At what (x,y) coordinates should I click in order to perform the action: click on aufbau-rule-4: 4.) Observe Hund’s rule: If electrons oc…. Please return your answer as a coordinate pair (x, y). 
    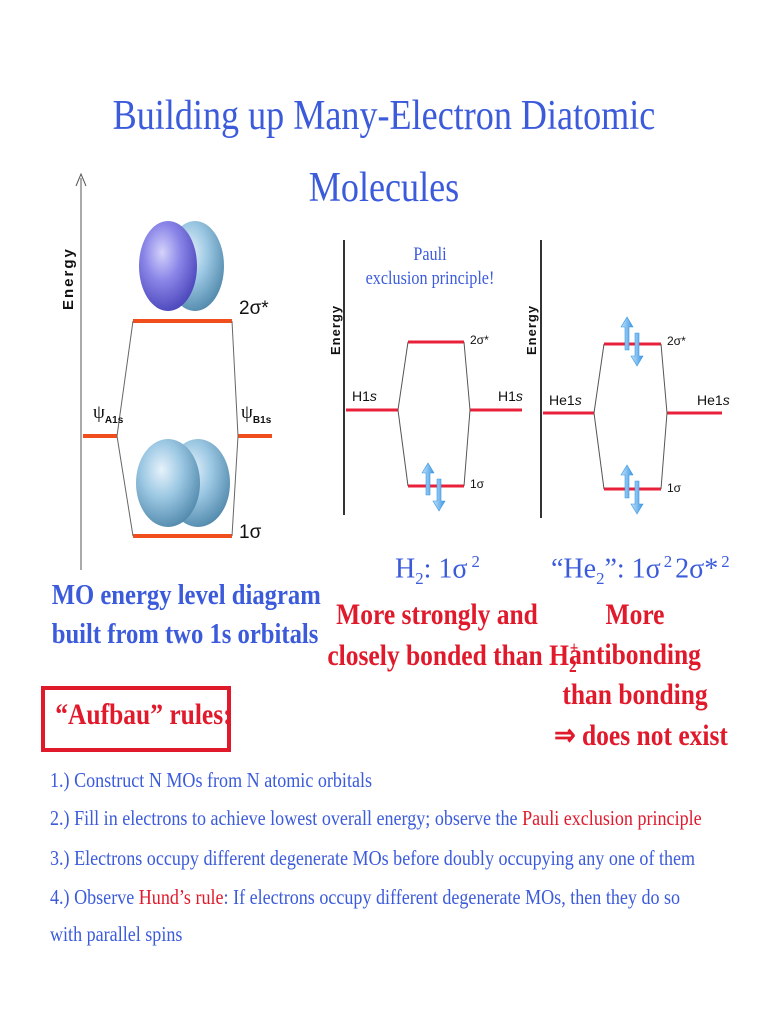
    Looking at the image, I should click on (365, 897).